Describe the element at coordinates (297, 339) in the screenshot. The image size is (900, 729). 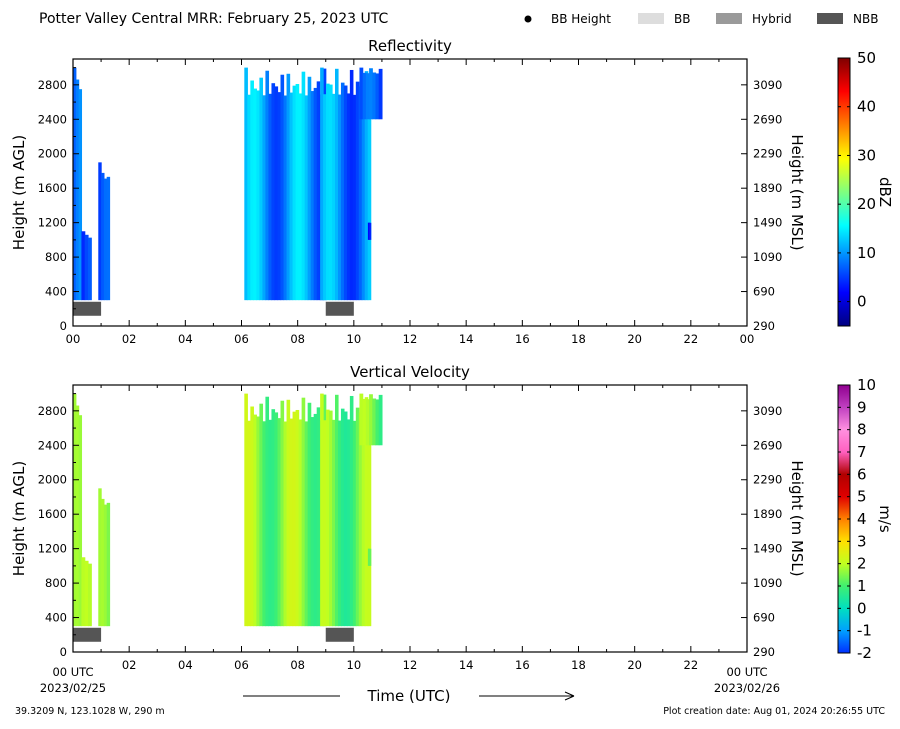
I see `x-tick-label: 08` at that location.